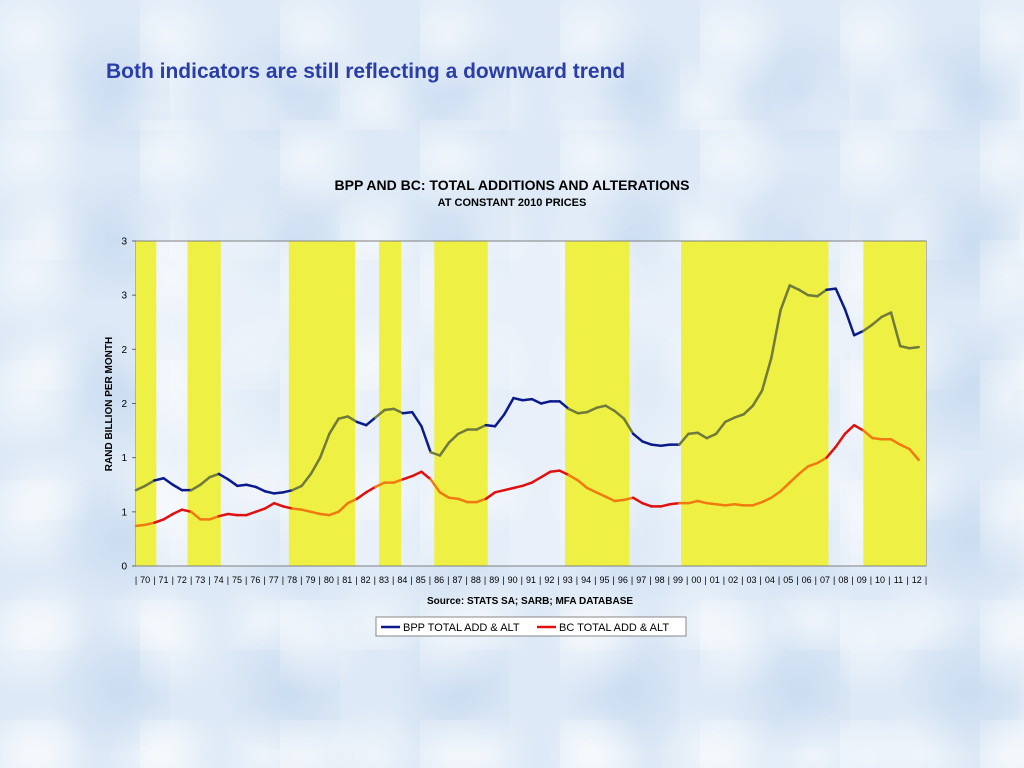 The height and width of the screenshot is (768, 1024). Describe the element at coordinates (678, 580) in the screenshot. I see `x-tick-label: 99` at that location.